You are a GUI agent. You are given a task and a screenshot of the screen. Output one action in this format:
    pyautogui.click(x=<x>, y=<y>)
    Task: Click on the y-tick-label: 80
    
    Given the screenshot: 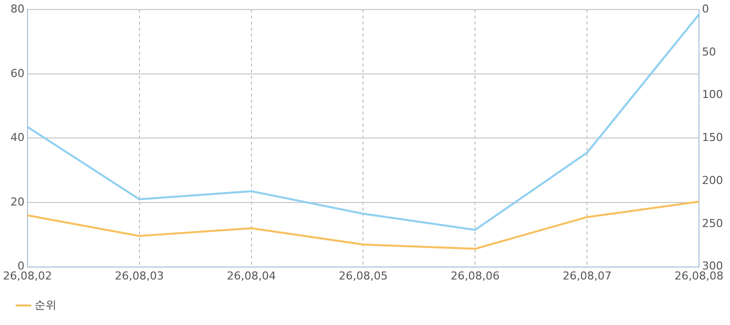 What is the action you would take?
    pyautogui.click(x=17, y=9)
    